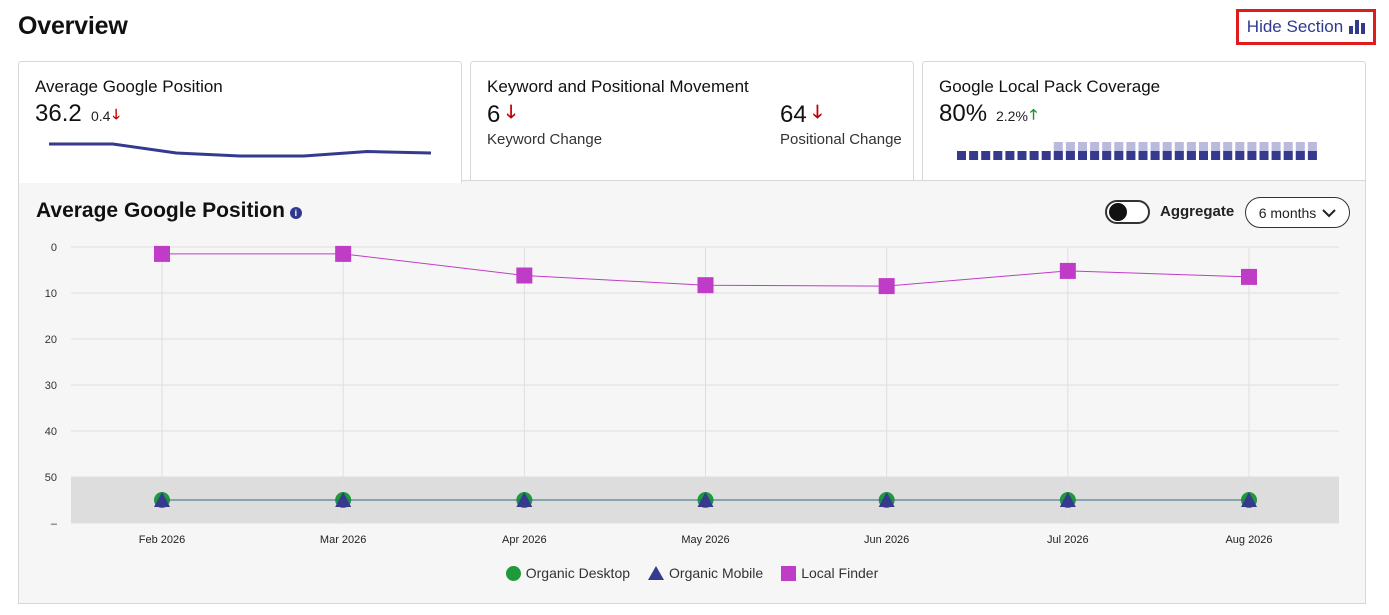 This screenshot has height=615, width=1389. What do you see at coordinates (1033, 114) in the screenshot?
I see `arrow-up-icon: 🡑` at bounding box center [1033, 114].